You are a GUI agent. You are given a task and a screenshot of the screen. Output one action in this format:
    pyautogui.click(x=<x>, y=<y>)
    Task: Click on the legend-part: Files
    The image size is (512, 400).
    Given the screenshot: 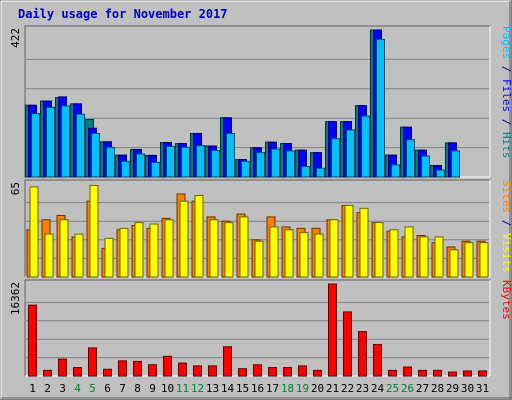 What is the action you would take?
    pyautogui.click(x=506, y=95)
    